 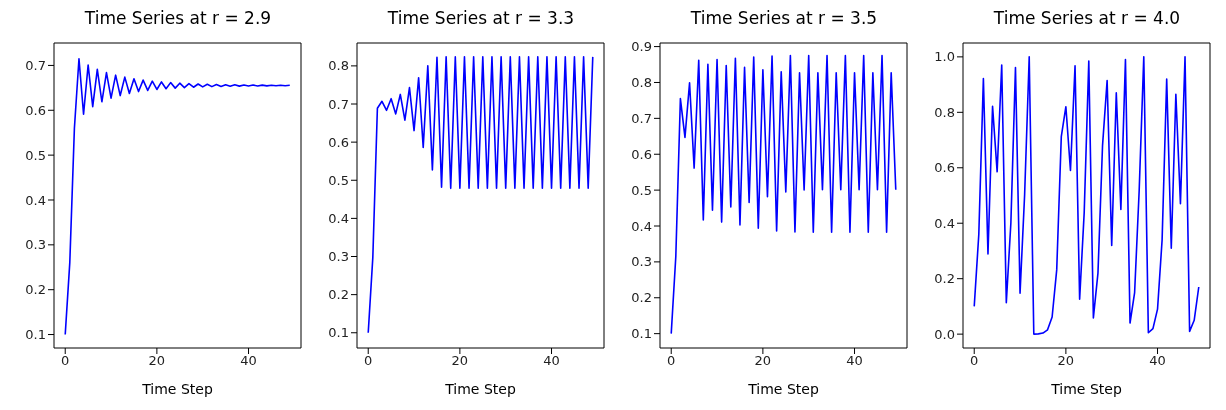 I want to click on y-tick-label: 1.0, so click(x=944, y=57).